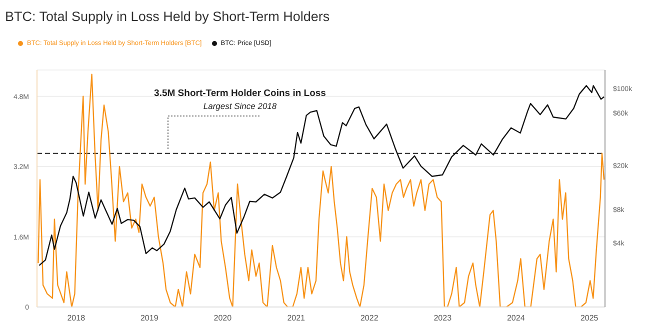 The width and height of the screenshot is (650, 336). I want to click on x-tick-label: 2020, so click(223, 318).